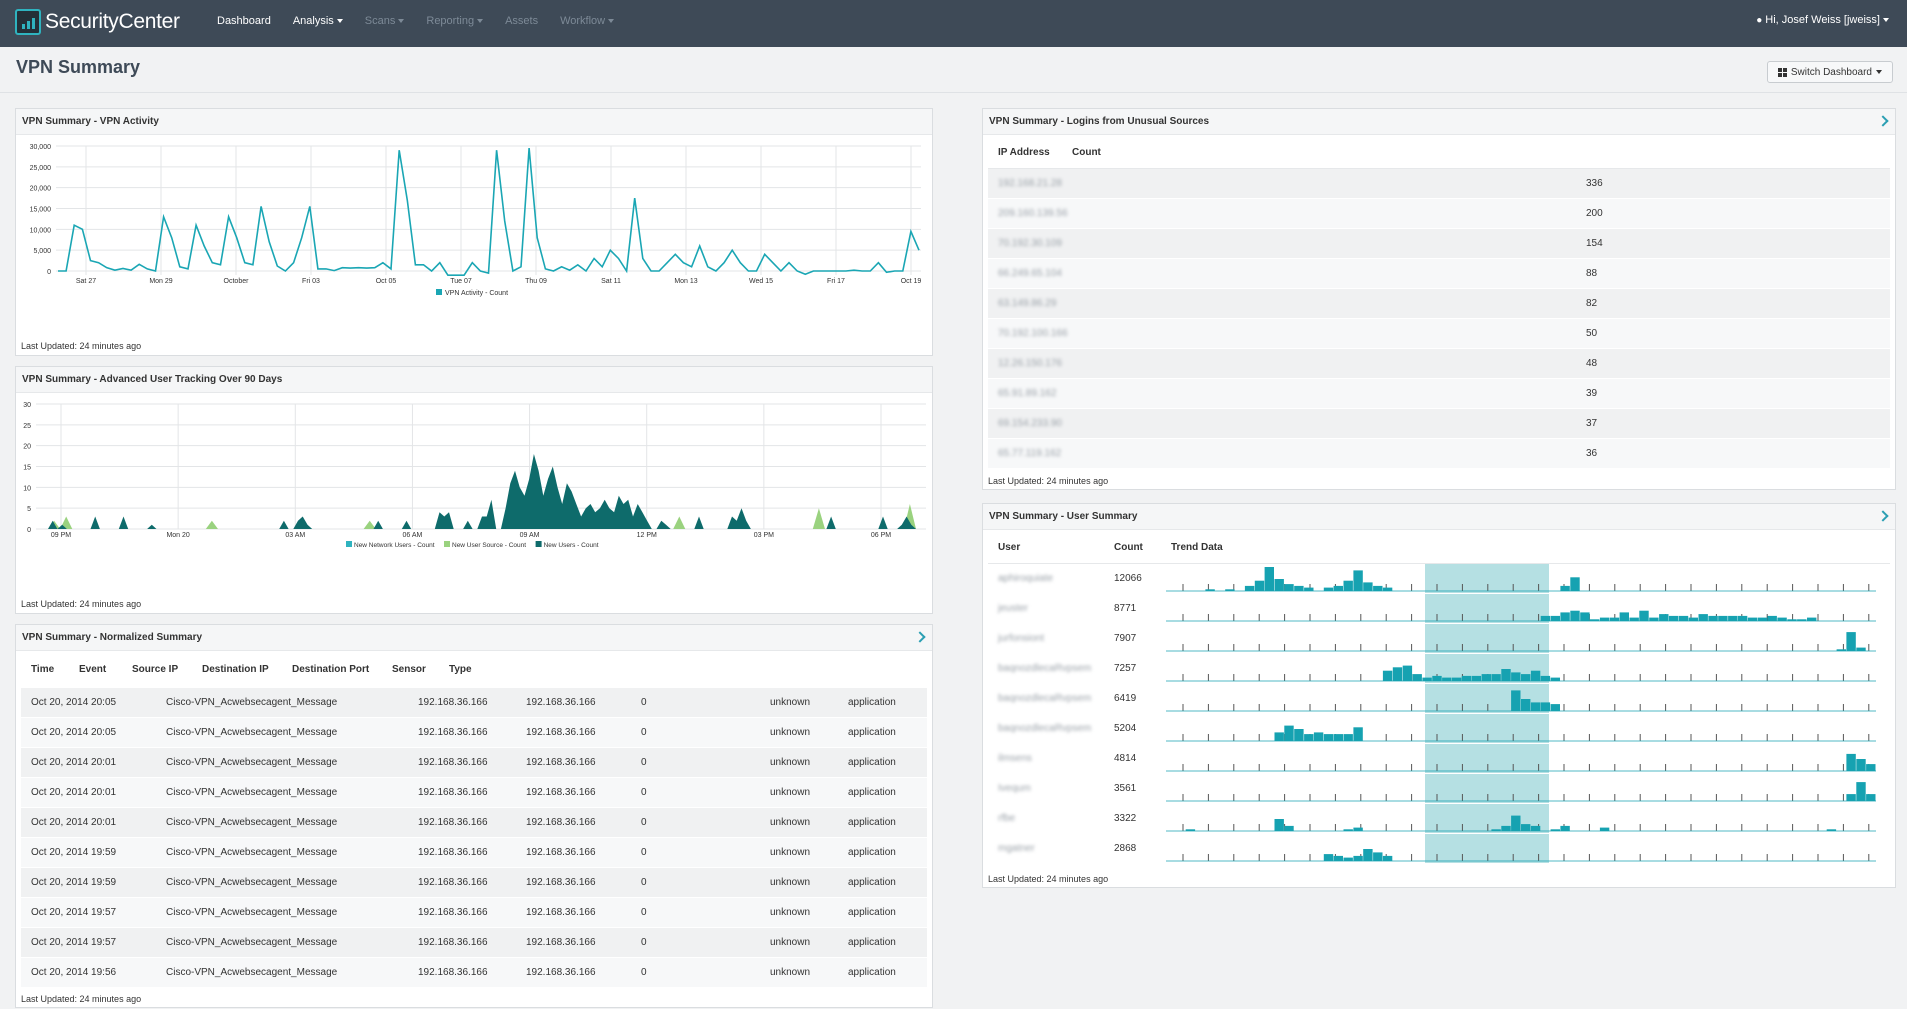 The image size is (1907, 1009). What do you see at coordinates (1016, 848) in the screenshot?
I see `user-cell: mgatner` at bounding box center [1016, 848].